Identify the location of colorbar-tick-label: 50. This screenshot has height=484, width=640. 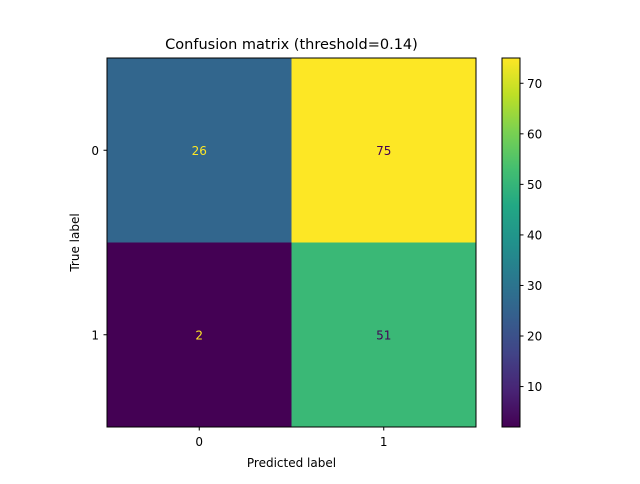
(534, 185).